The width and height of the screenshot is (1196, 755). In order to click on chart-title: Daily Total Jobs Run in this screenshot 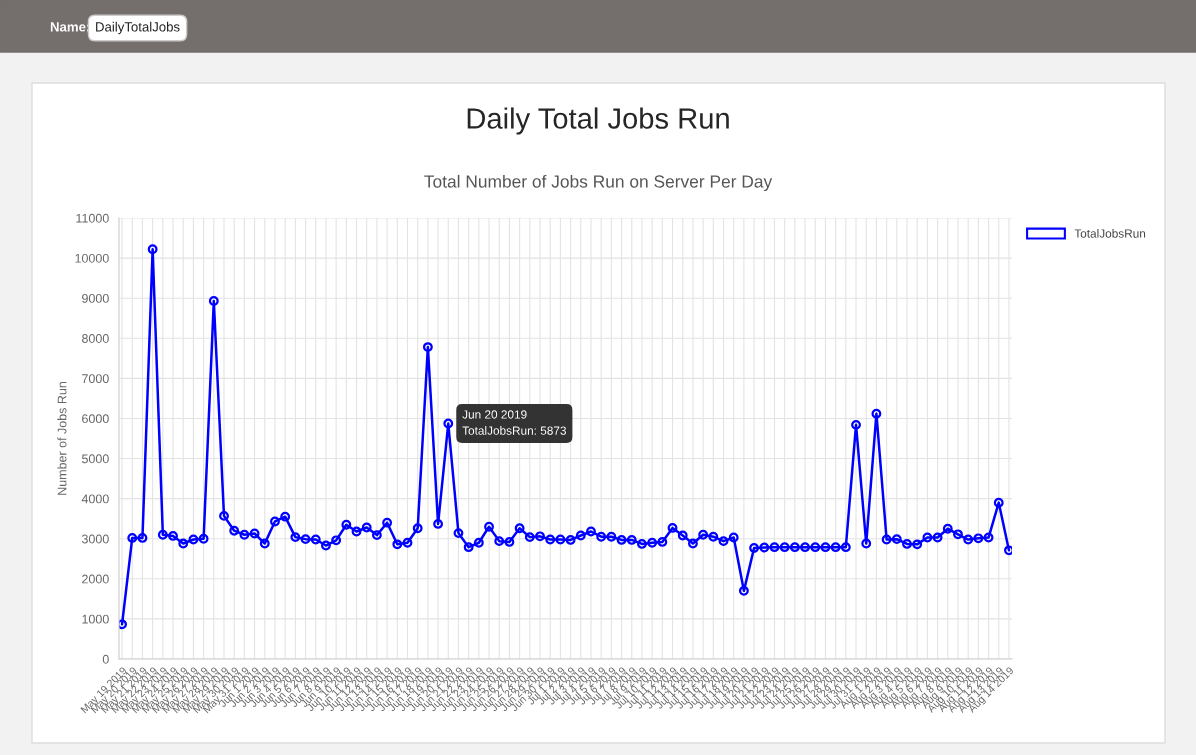, I will do `click(598, 121)`.